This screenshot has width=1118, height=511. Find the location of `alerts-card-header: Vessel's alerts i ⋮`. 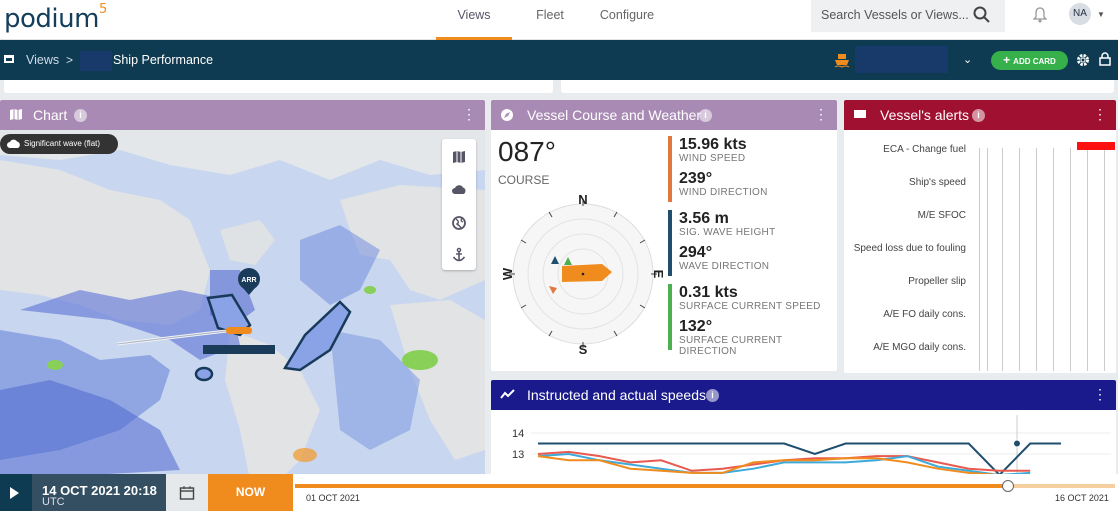

alerts-card-header: Vessel's alerts i ⋮ is located at coordinates (980, 115).